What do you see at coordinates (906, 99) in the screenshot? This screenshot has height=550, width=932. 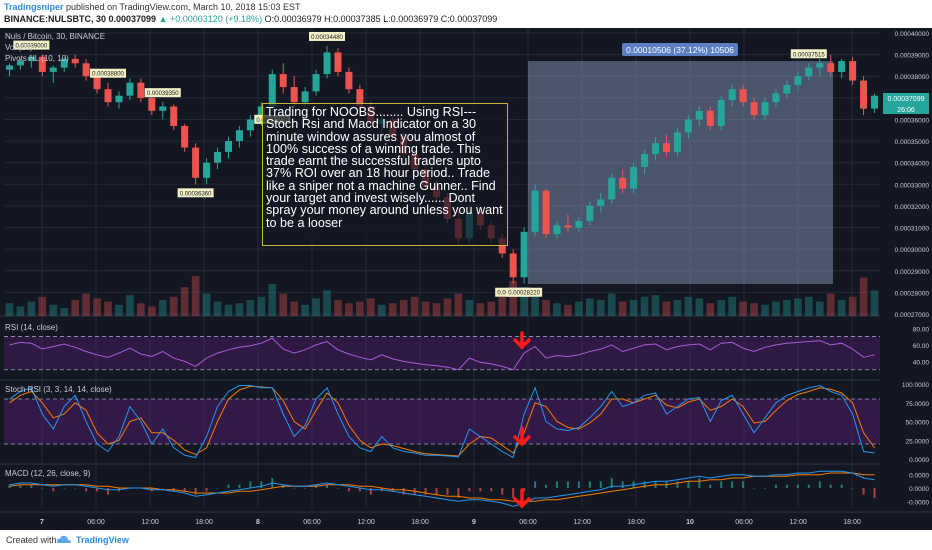 I see `last-price: 0.00037099` at bounding box center [906, 99].